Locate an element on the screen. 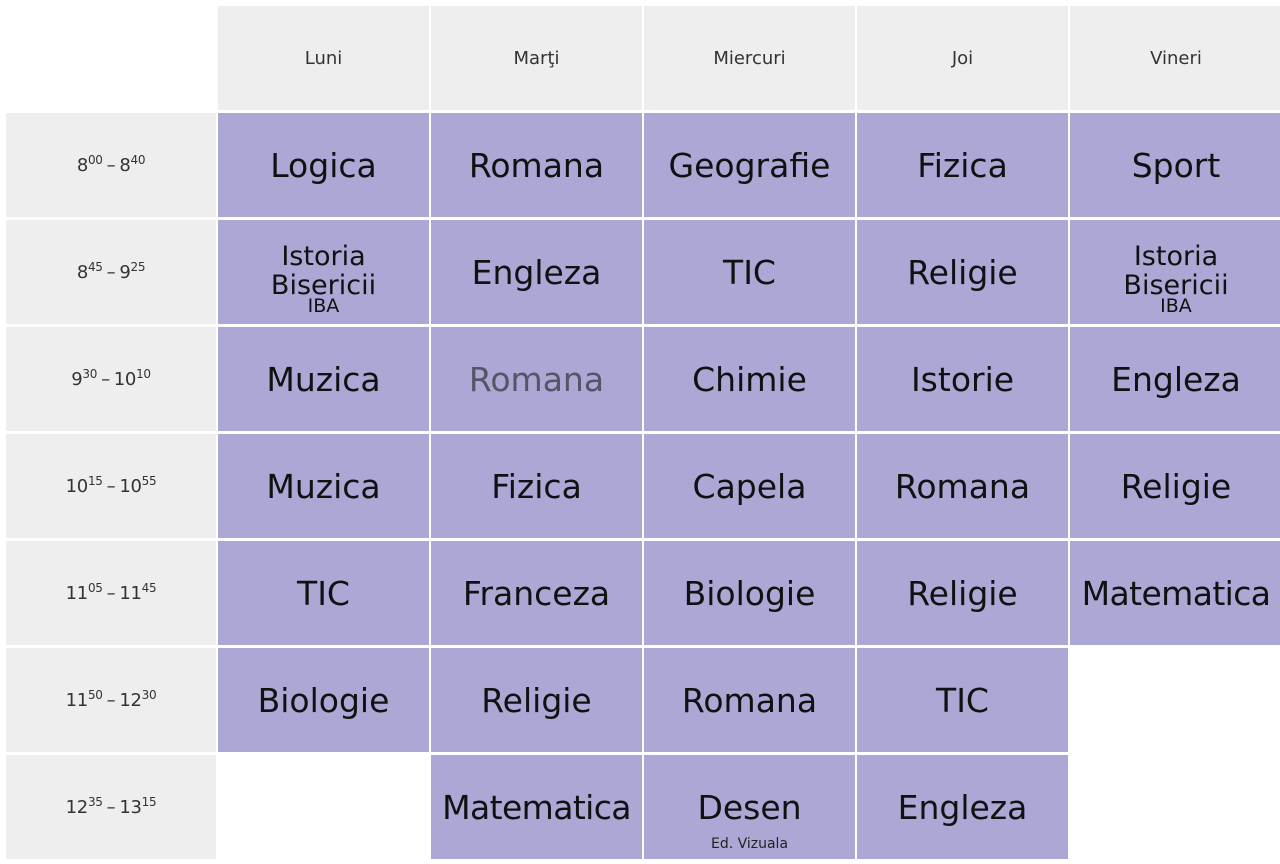 Image resolution: width=1280 pixels, height=864 pixels. lesson-cell-monday-2: Istoria Bisericii IBA is located at coordinates (323, 272).